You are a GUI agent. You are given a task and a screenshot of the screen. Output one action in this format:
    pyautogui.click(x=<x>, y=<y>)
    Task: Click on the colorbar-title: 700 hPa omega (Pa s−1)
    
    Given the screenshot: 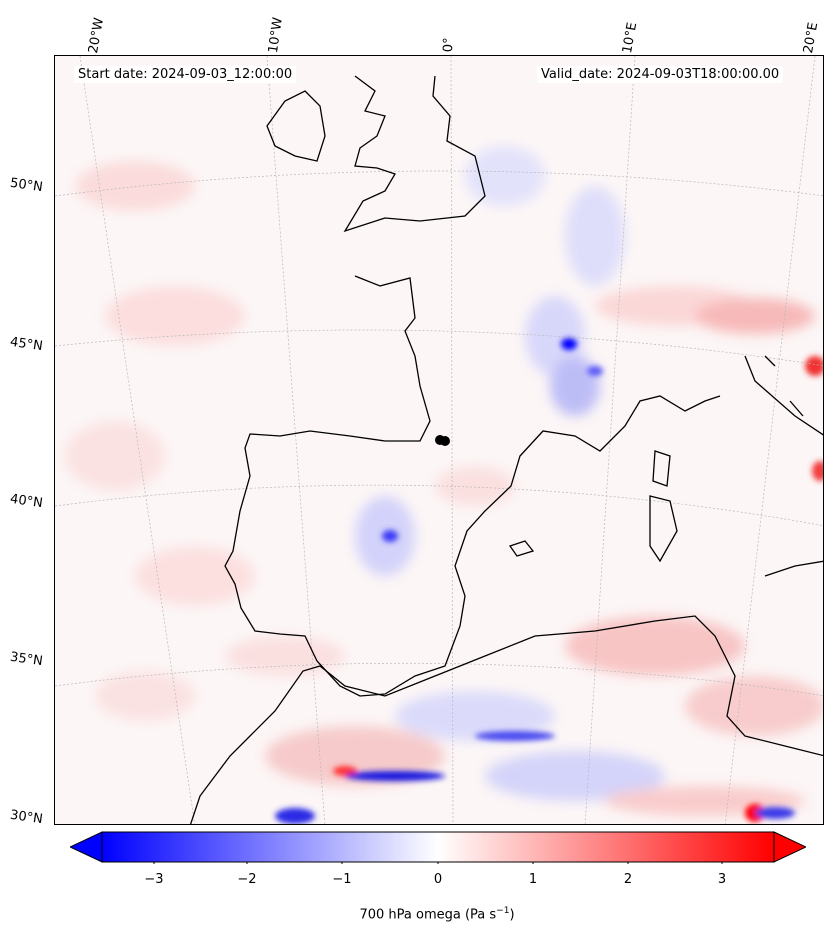 What is the action you would take?
    pyautogui.click(x=416, y=914)
    